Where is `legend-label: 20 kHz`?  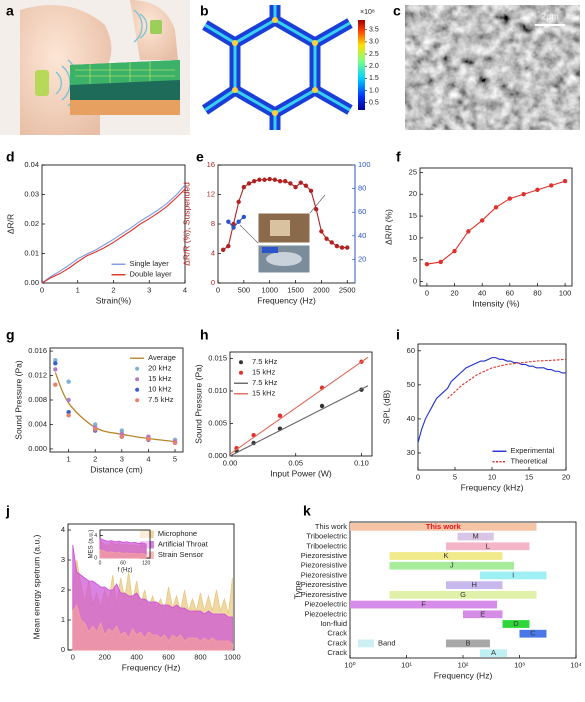 legend-label: 20 kHz is located at coordinates (160, 368).